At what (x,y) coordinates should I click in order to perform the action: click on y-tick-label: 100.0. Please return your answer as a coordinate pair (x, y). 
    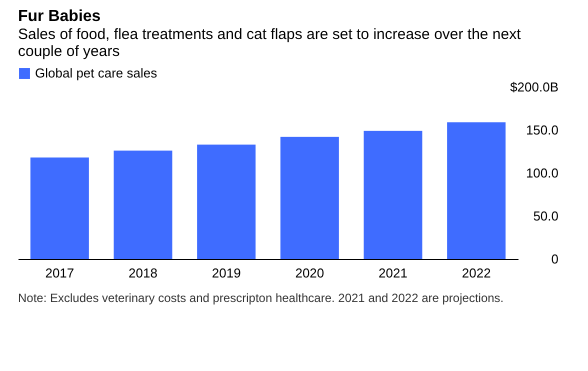
    Looking at the image, I should click on (542, 173).